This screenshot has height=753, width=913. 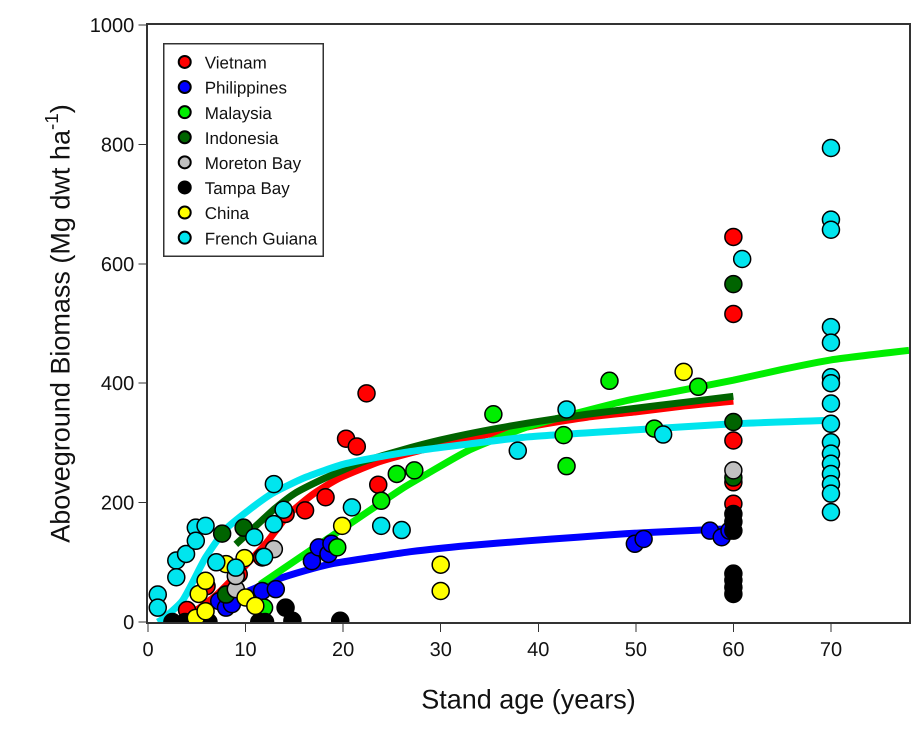 What do you see at coordinates (253, 163) in the screenshot?
I see `legend-label: Moreton Bay` at bounding box center [253, 163].